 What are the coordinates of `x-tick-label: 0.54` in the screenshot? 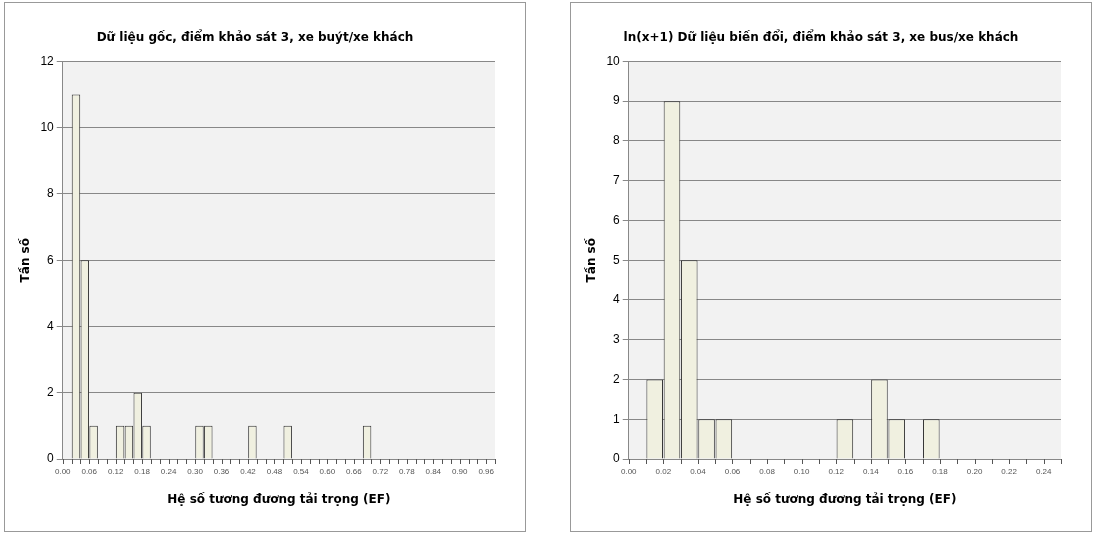 It's located at (301, 471).